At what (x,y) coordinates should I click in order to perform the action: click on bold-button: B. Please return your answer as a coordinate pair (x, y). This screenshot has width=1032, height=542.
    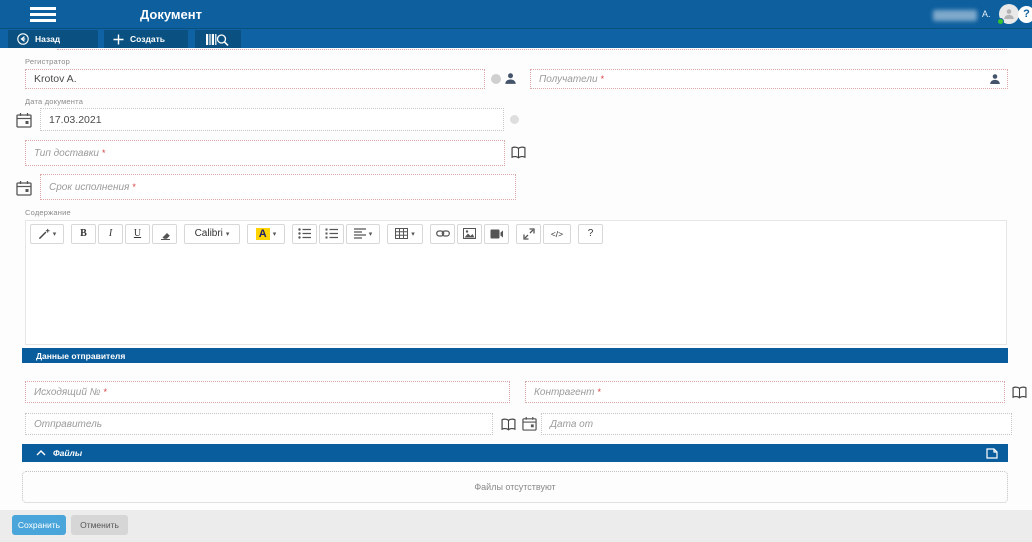
    Looking at the image, I should click on (83, 233).